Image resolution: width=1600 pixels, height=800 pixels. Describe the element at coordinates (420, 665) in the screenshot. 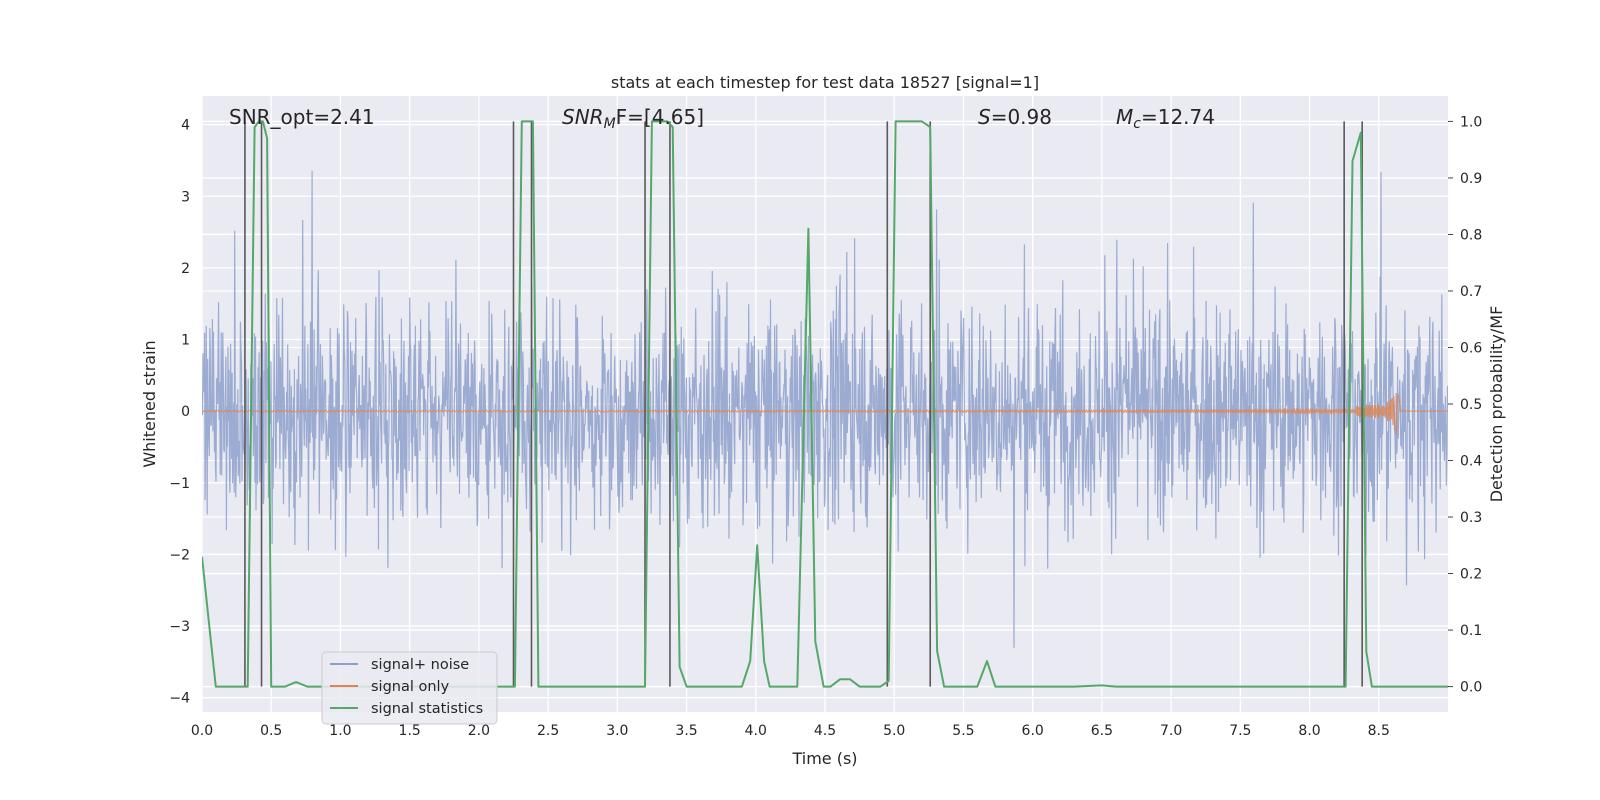

I see `legend-label-signal-noise: signal+ noise` at that location.